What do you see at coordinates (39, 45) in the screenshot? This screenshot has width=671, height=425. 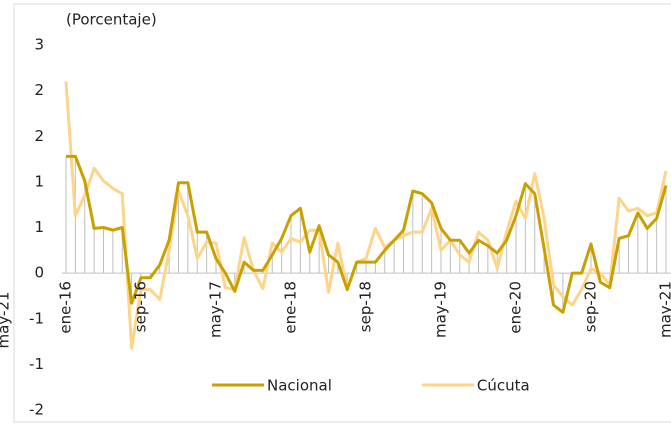 I see `y-tick-label: 3` at bounding box center [39, 45].